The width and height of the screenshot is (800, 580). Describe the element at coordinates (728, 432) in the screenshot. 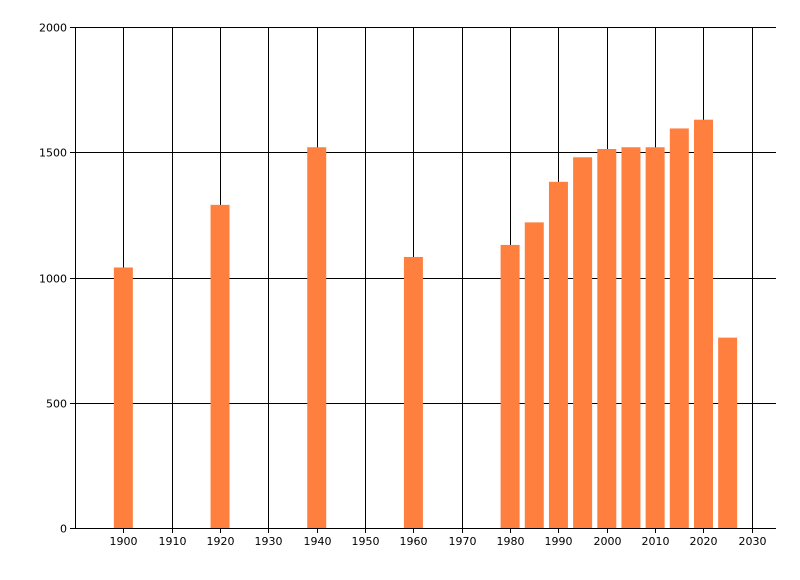

I see `bar-2025` at that location.